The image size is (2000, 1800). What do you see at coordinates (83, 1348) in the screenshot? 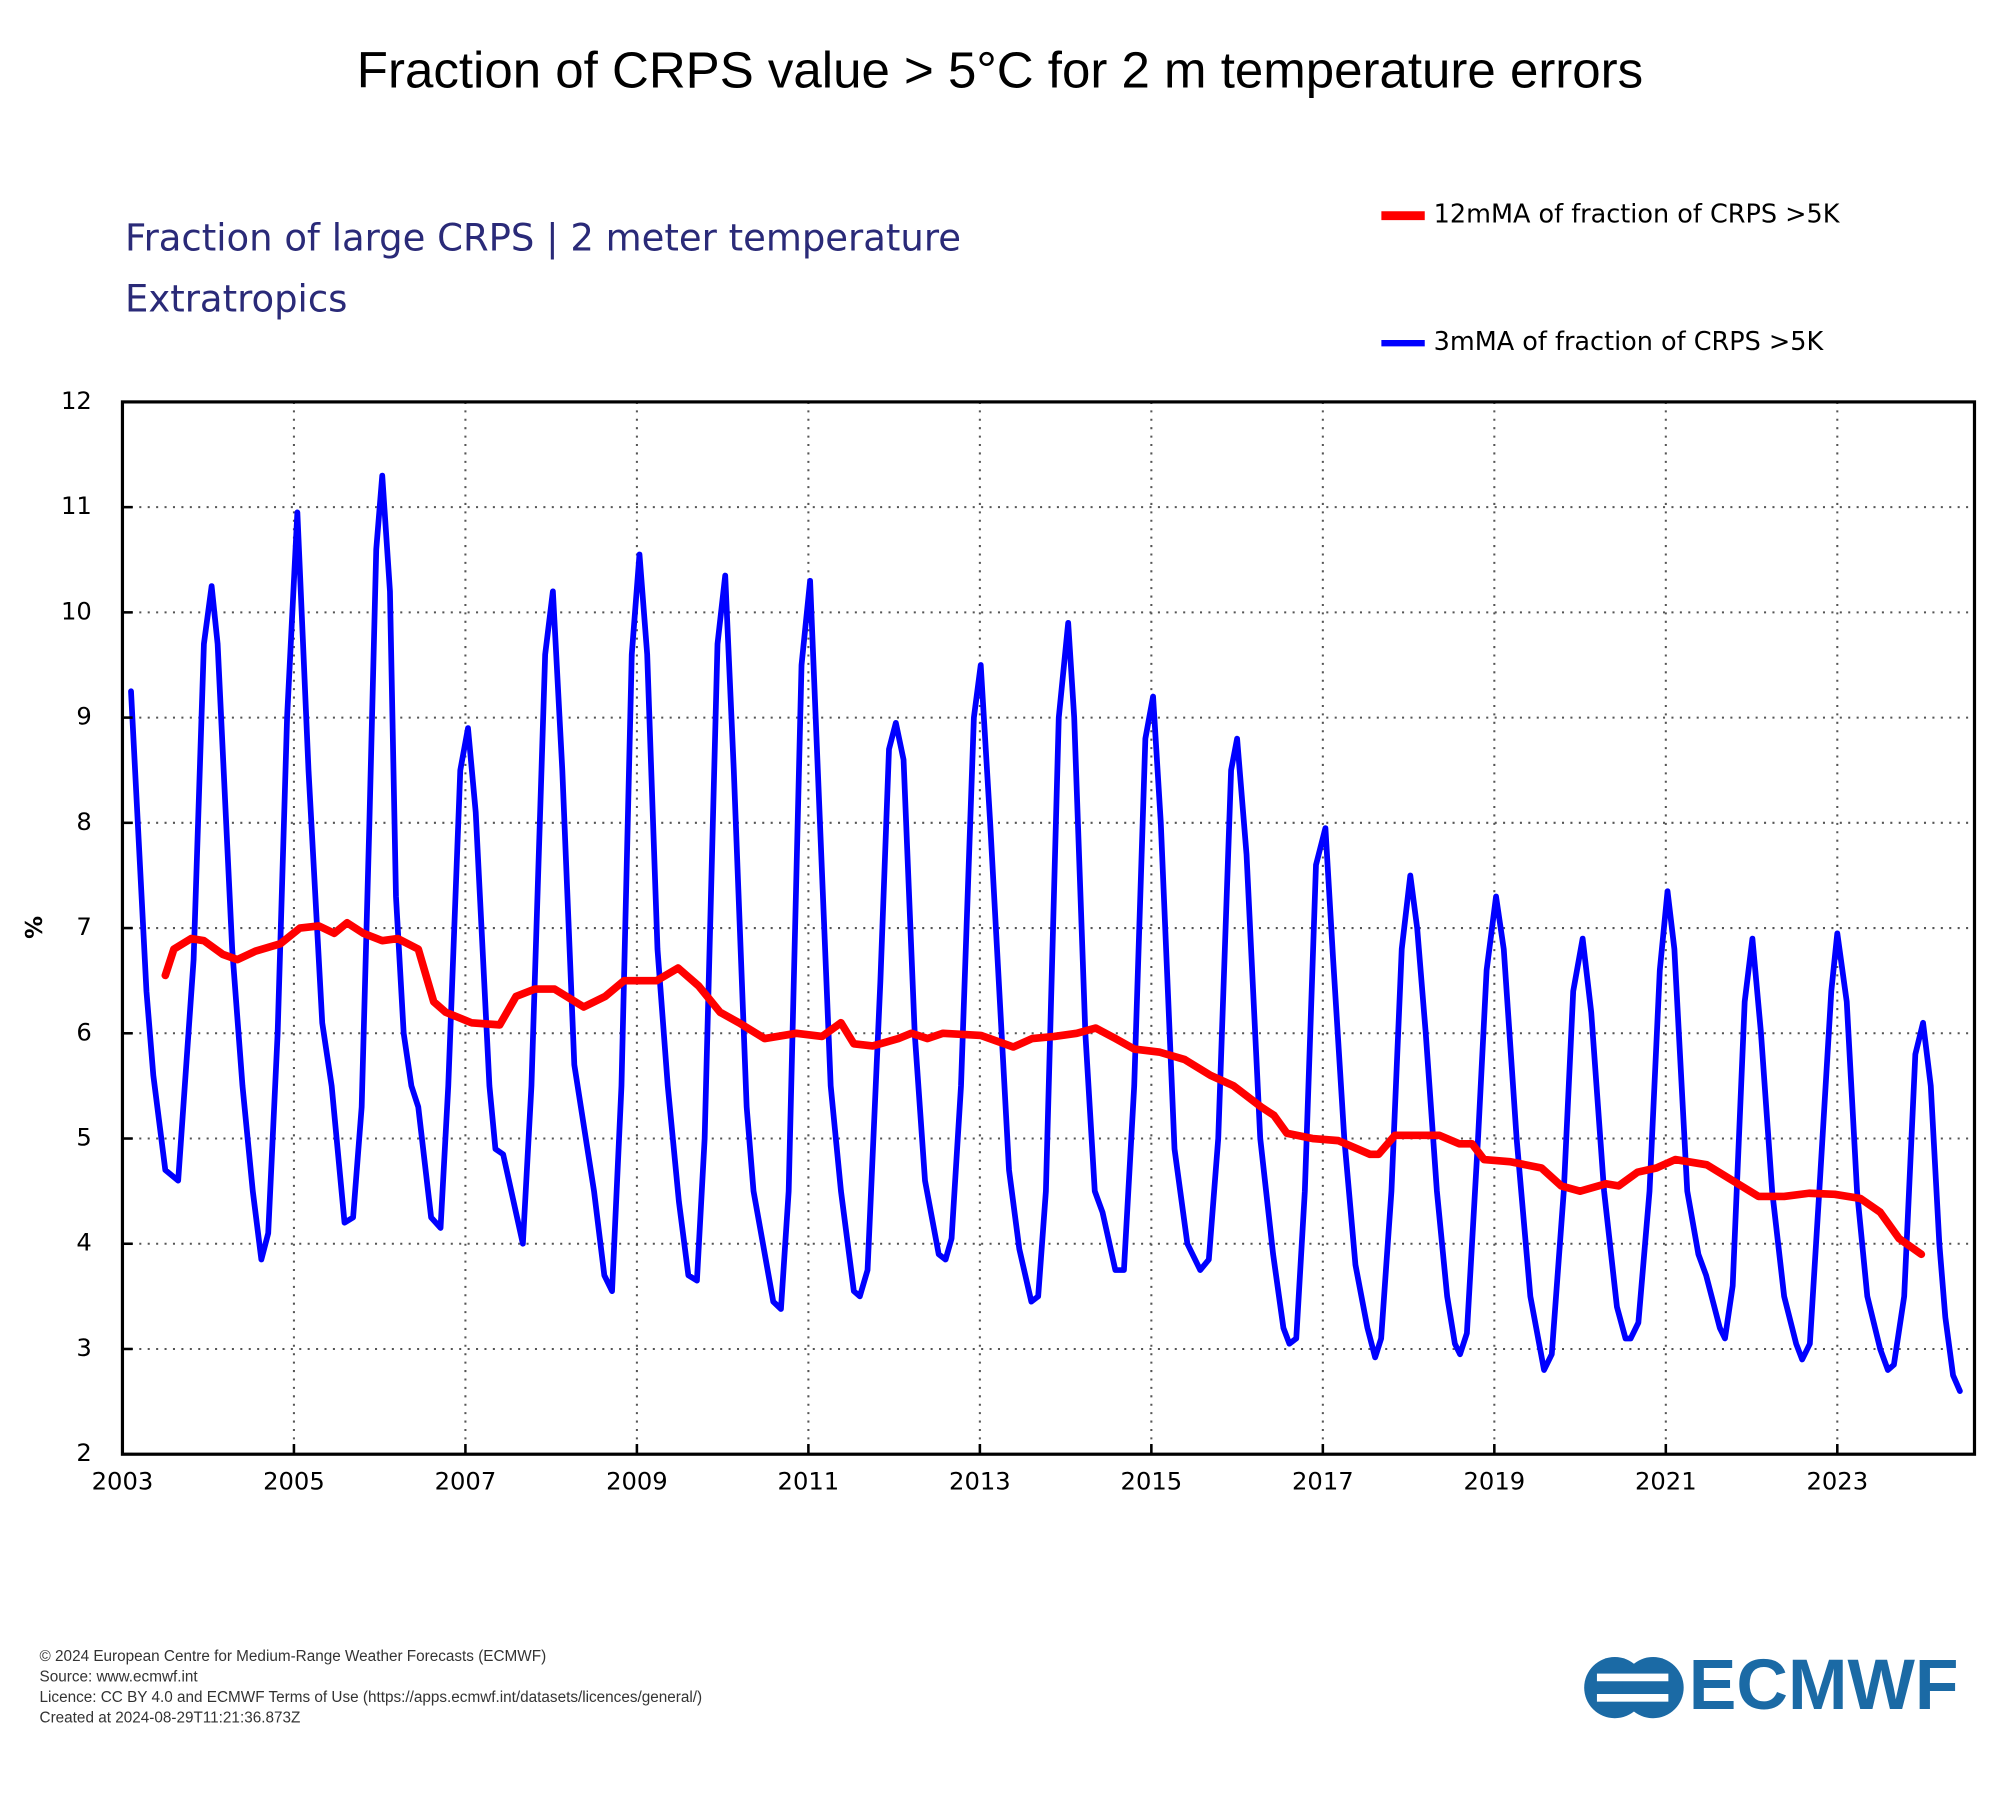
I see `y-tick-label: 3` at bounding box center [83, 1348].